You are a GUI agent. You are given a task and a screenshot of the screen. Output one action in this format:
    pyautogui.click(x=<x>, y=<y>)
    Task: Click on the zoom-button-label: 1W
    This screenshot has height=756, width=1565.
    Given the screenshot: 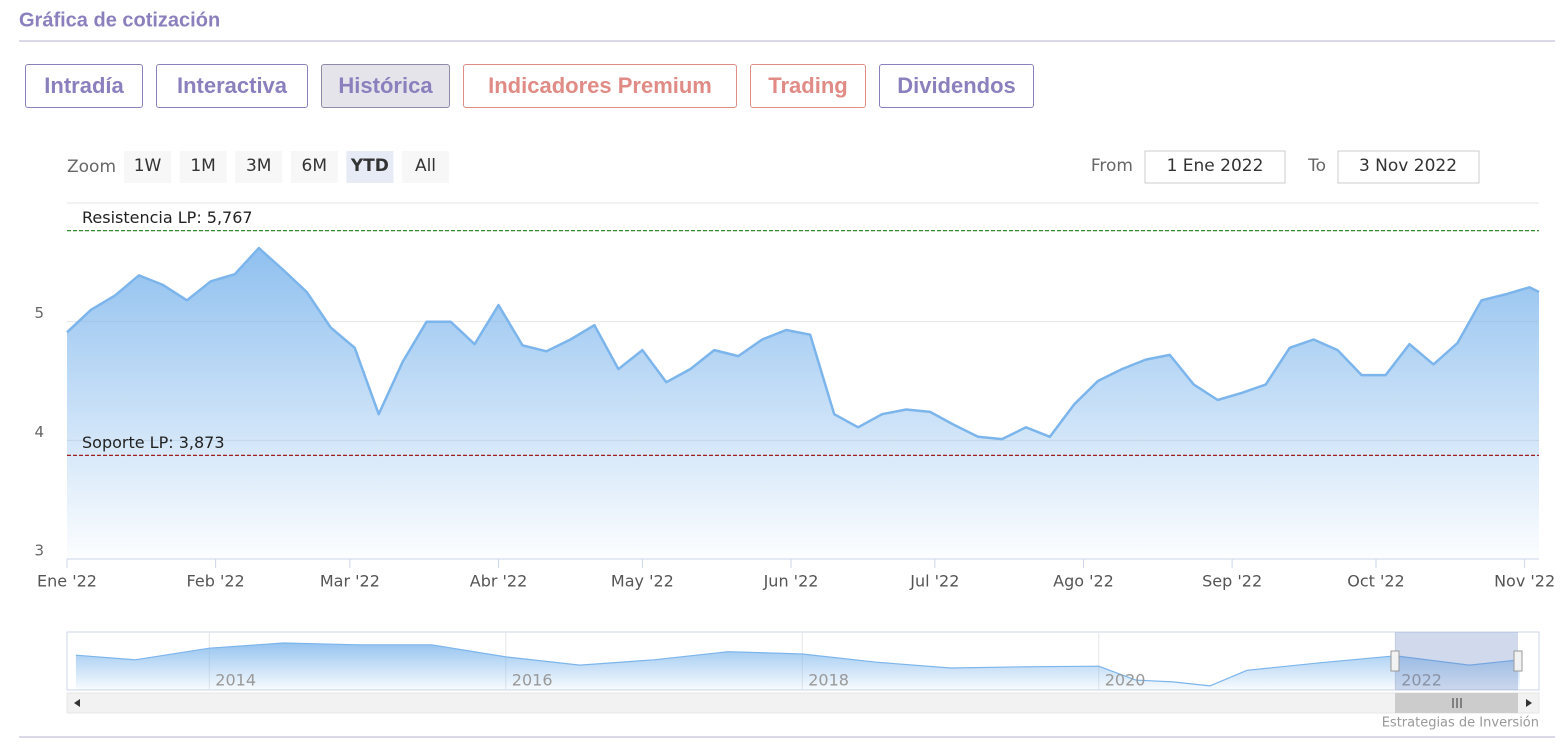 What is the action you would take?
    pyautogui.click(x=148, y=166)
    